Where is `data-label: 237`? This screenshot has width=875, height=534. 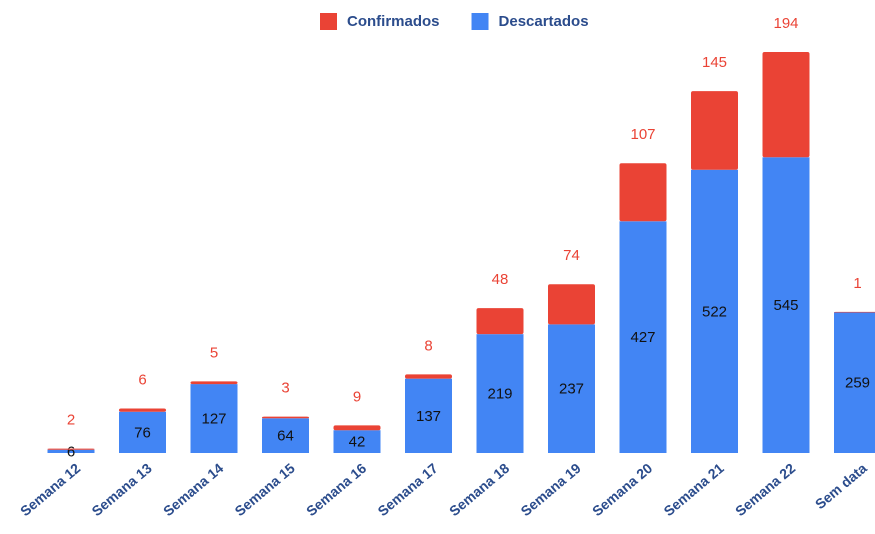
data-label: 237 is located at coordinates (571, 389).